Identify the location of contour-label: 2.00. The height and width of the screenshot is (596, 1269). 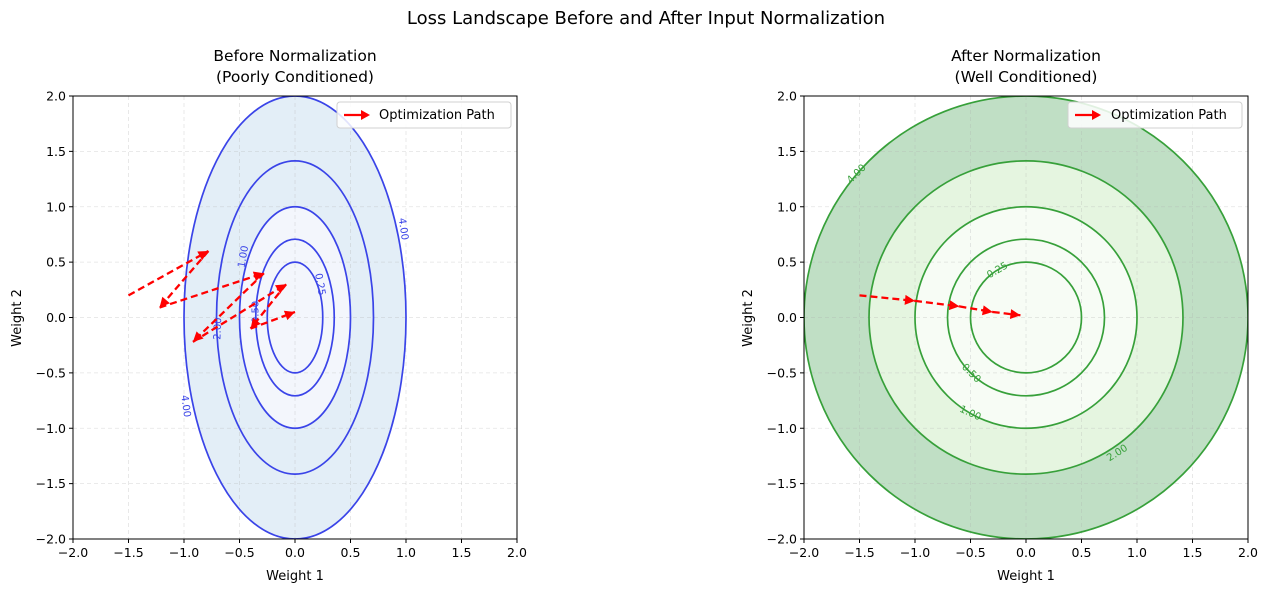
(218, 328).